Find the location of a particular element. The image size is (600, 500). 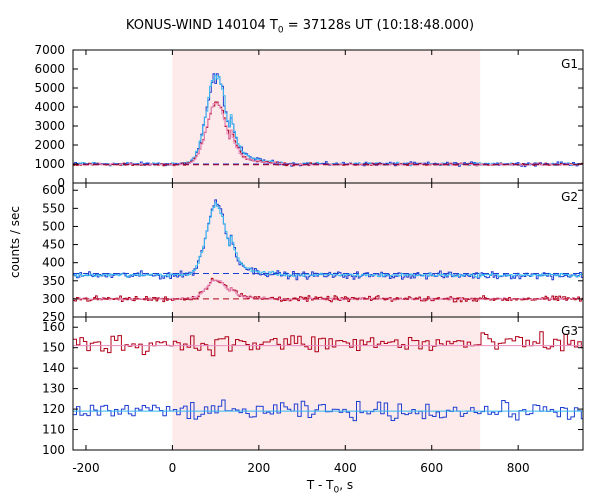

xtick-label: 600 is located at coordinates (431, 468).